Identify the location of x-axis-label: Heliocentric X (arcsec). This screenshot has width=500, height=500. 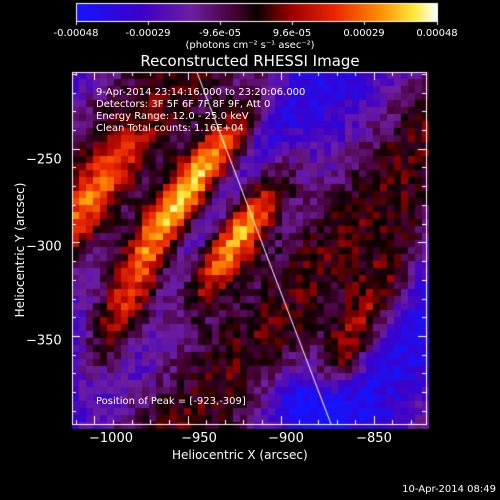
(240, 455).